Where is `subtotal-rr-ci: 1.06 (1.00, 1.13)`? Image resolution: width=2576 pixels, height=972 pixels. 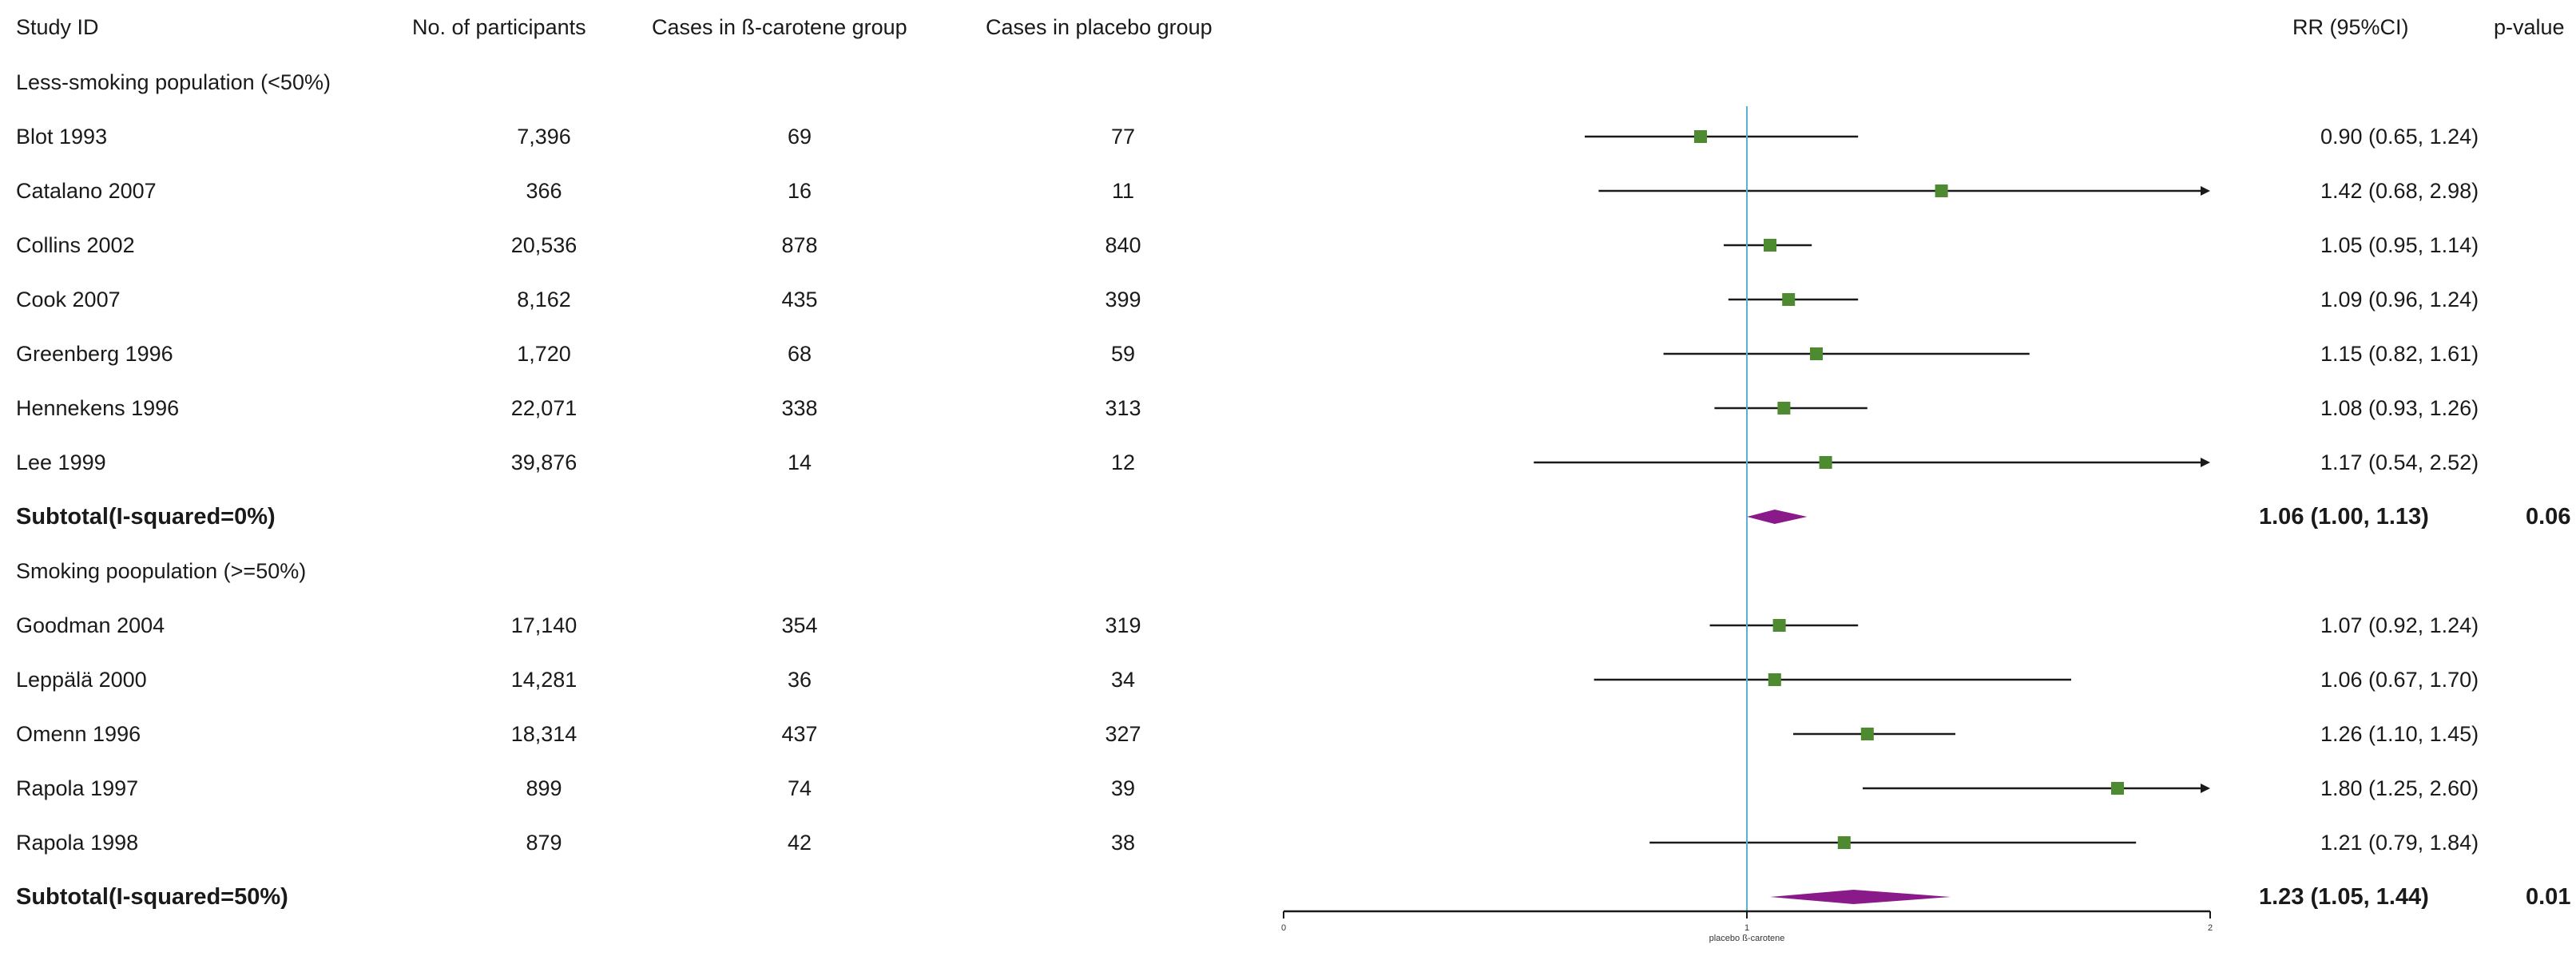
subtotal-rr-ci: 1.06 (1.00, 1.13) is located at coordinates (2344, 517).